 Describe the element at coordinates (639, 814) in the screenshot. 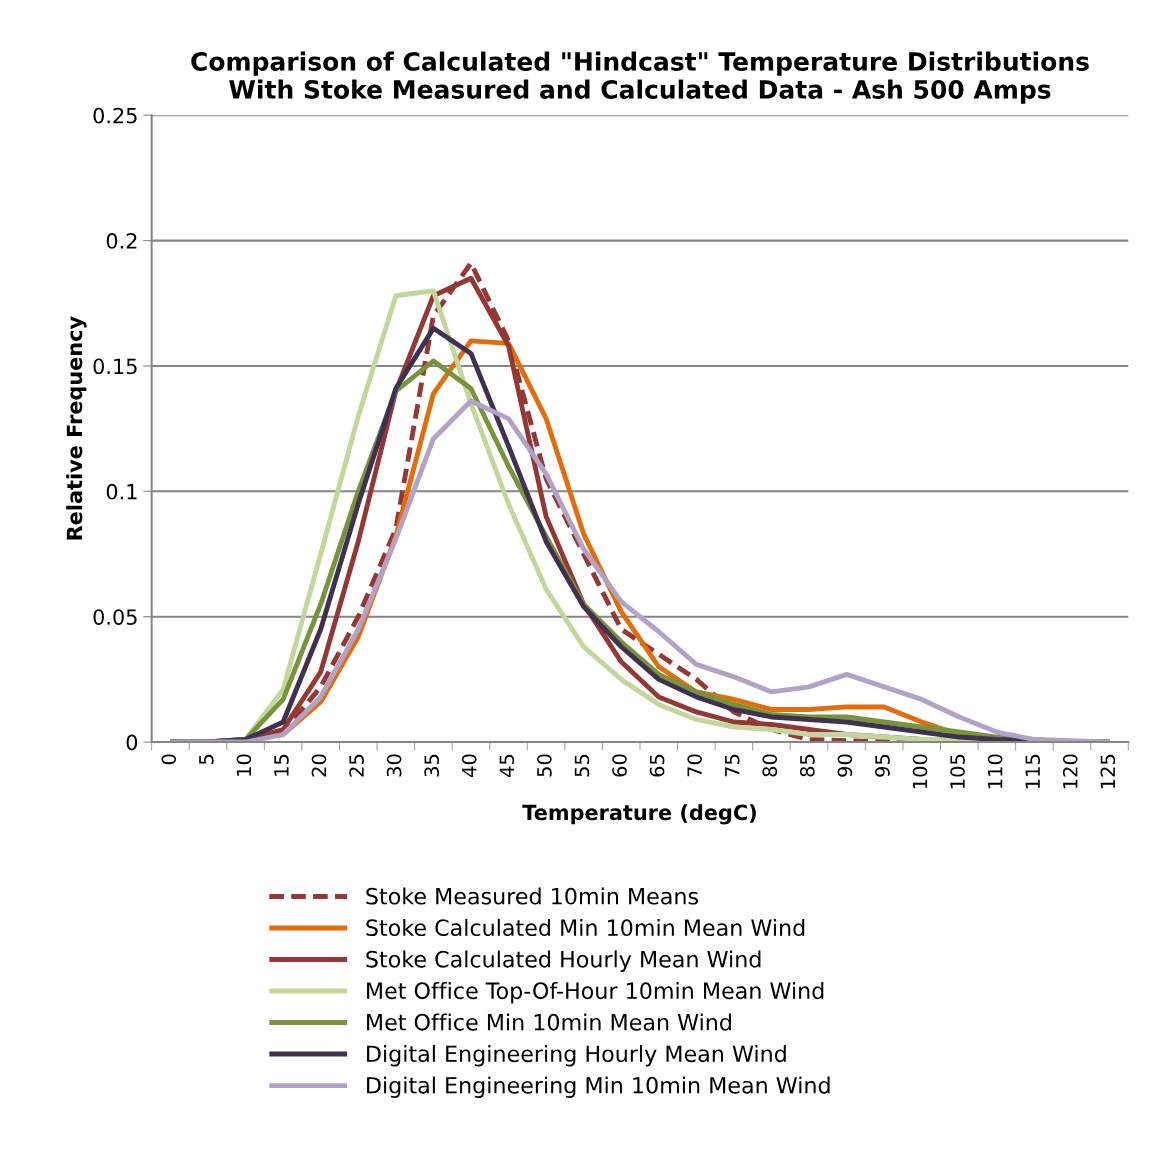

I see `x-axis-title: Temperature (degC)` at that location.